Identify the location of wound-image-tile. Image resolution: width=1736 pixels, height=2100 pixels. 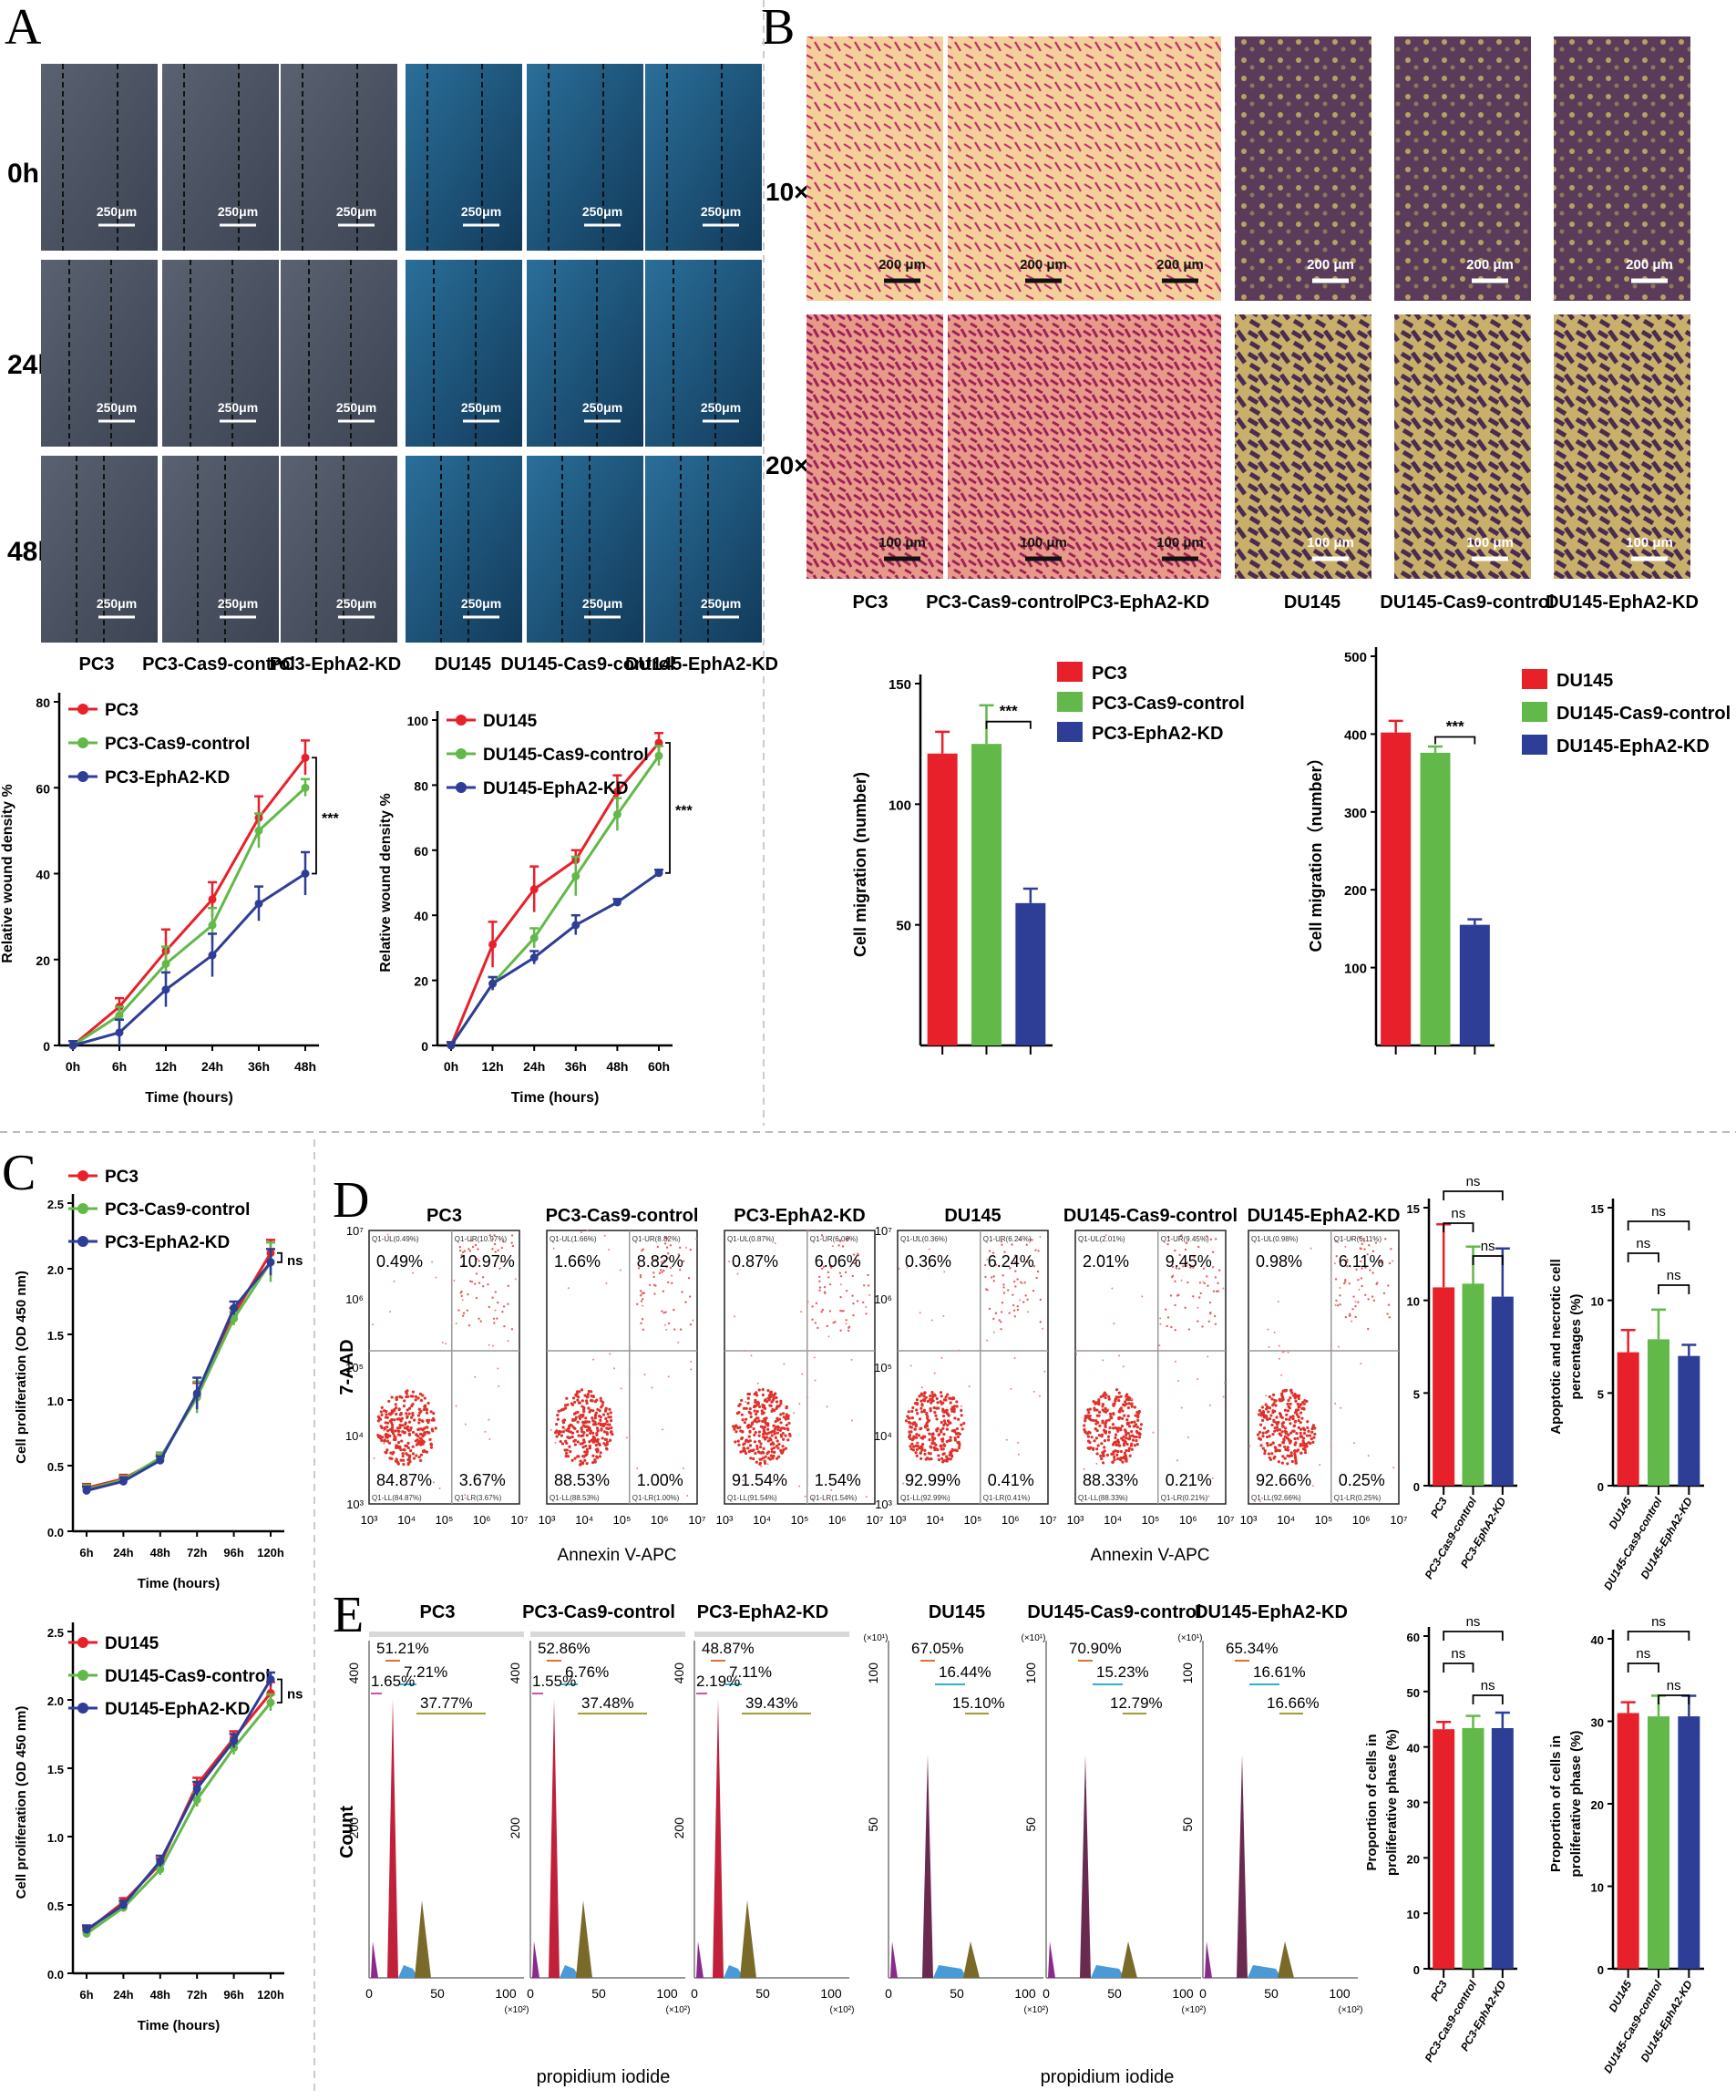
(99, 158).